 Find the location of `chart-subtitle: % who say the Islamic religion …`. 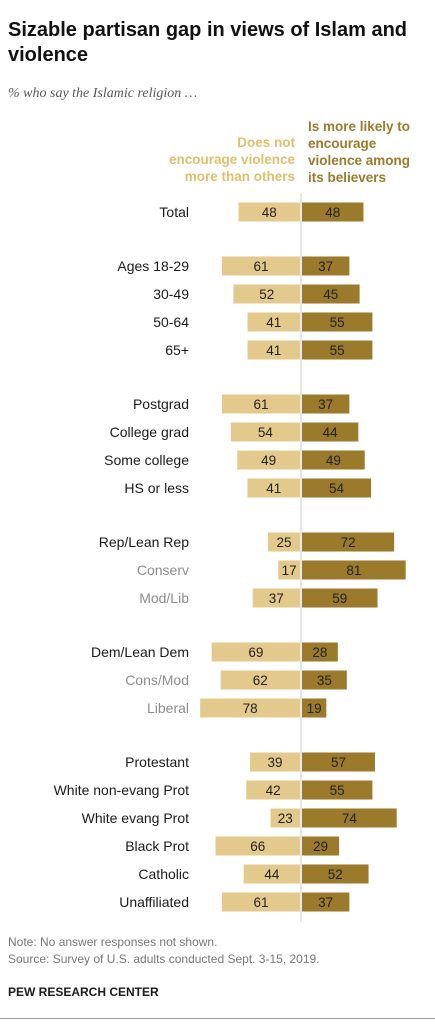

chart-subtitle: % who say the Islamic religion … is located at coordinates (103, 93).